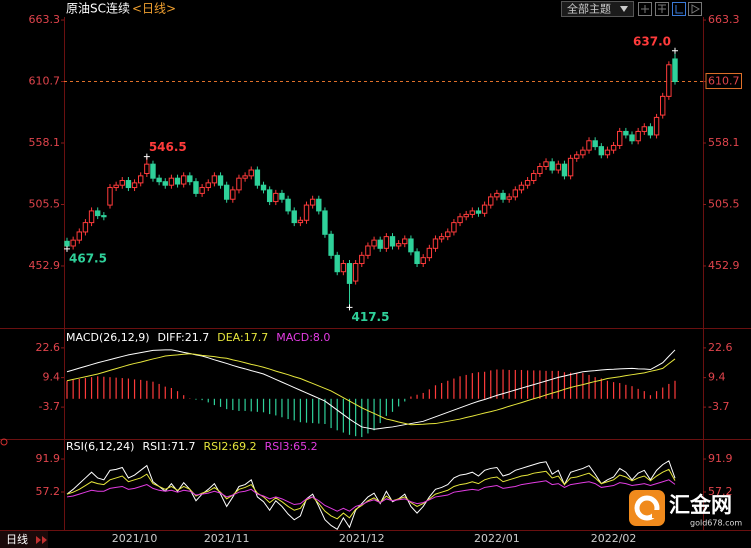 Image resolution: width=751 pixels, height=548 pixels. Describe the element at coordinates (652, 41) in the screenshot. I see `extreme-label: 637.0` at that location.